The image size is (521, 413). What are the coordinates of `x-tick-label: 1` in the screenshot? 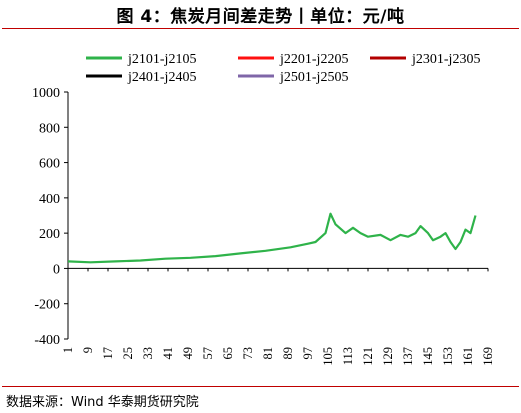 It's located at (68, 350).